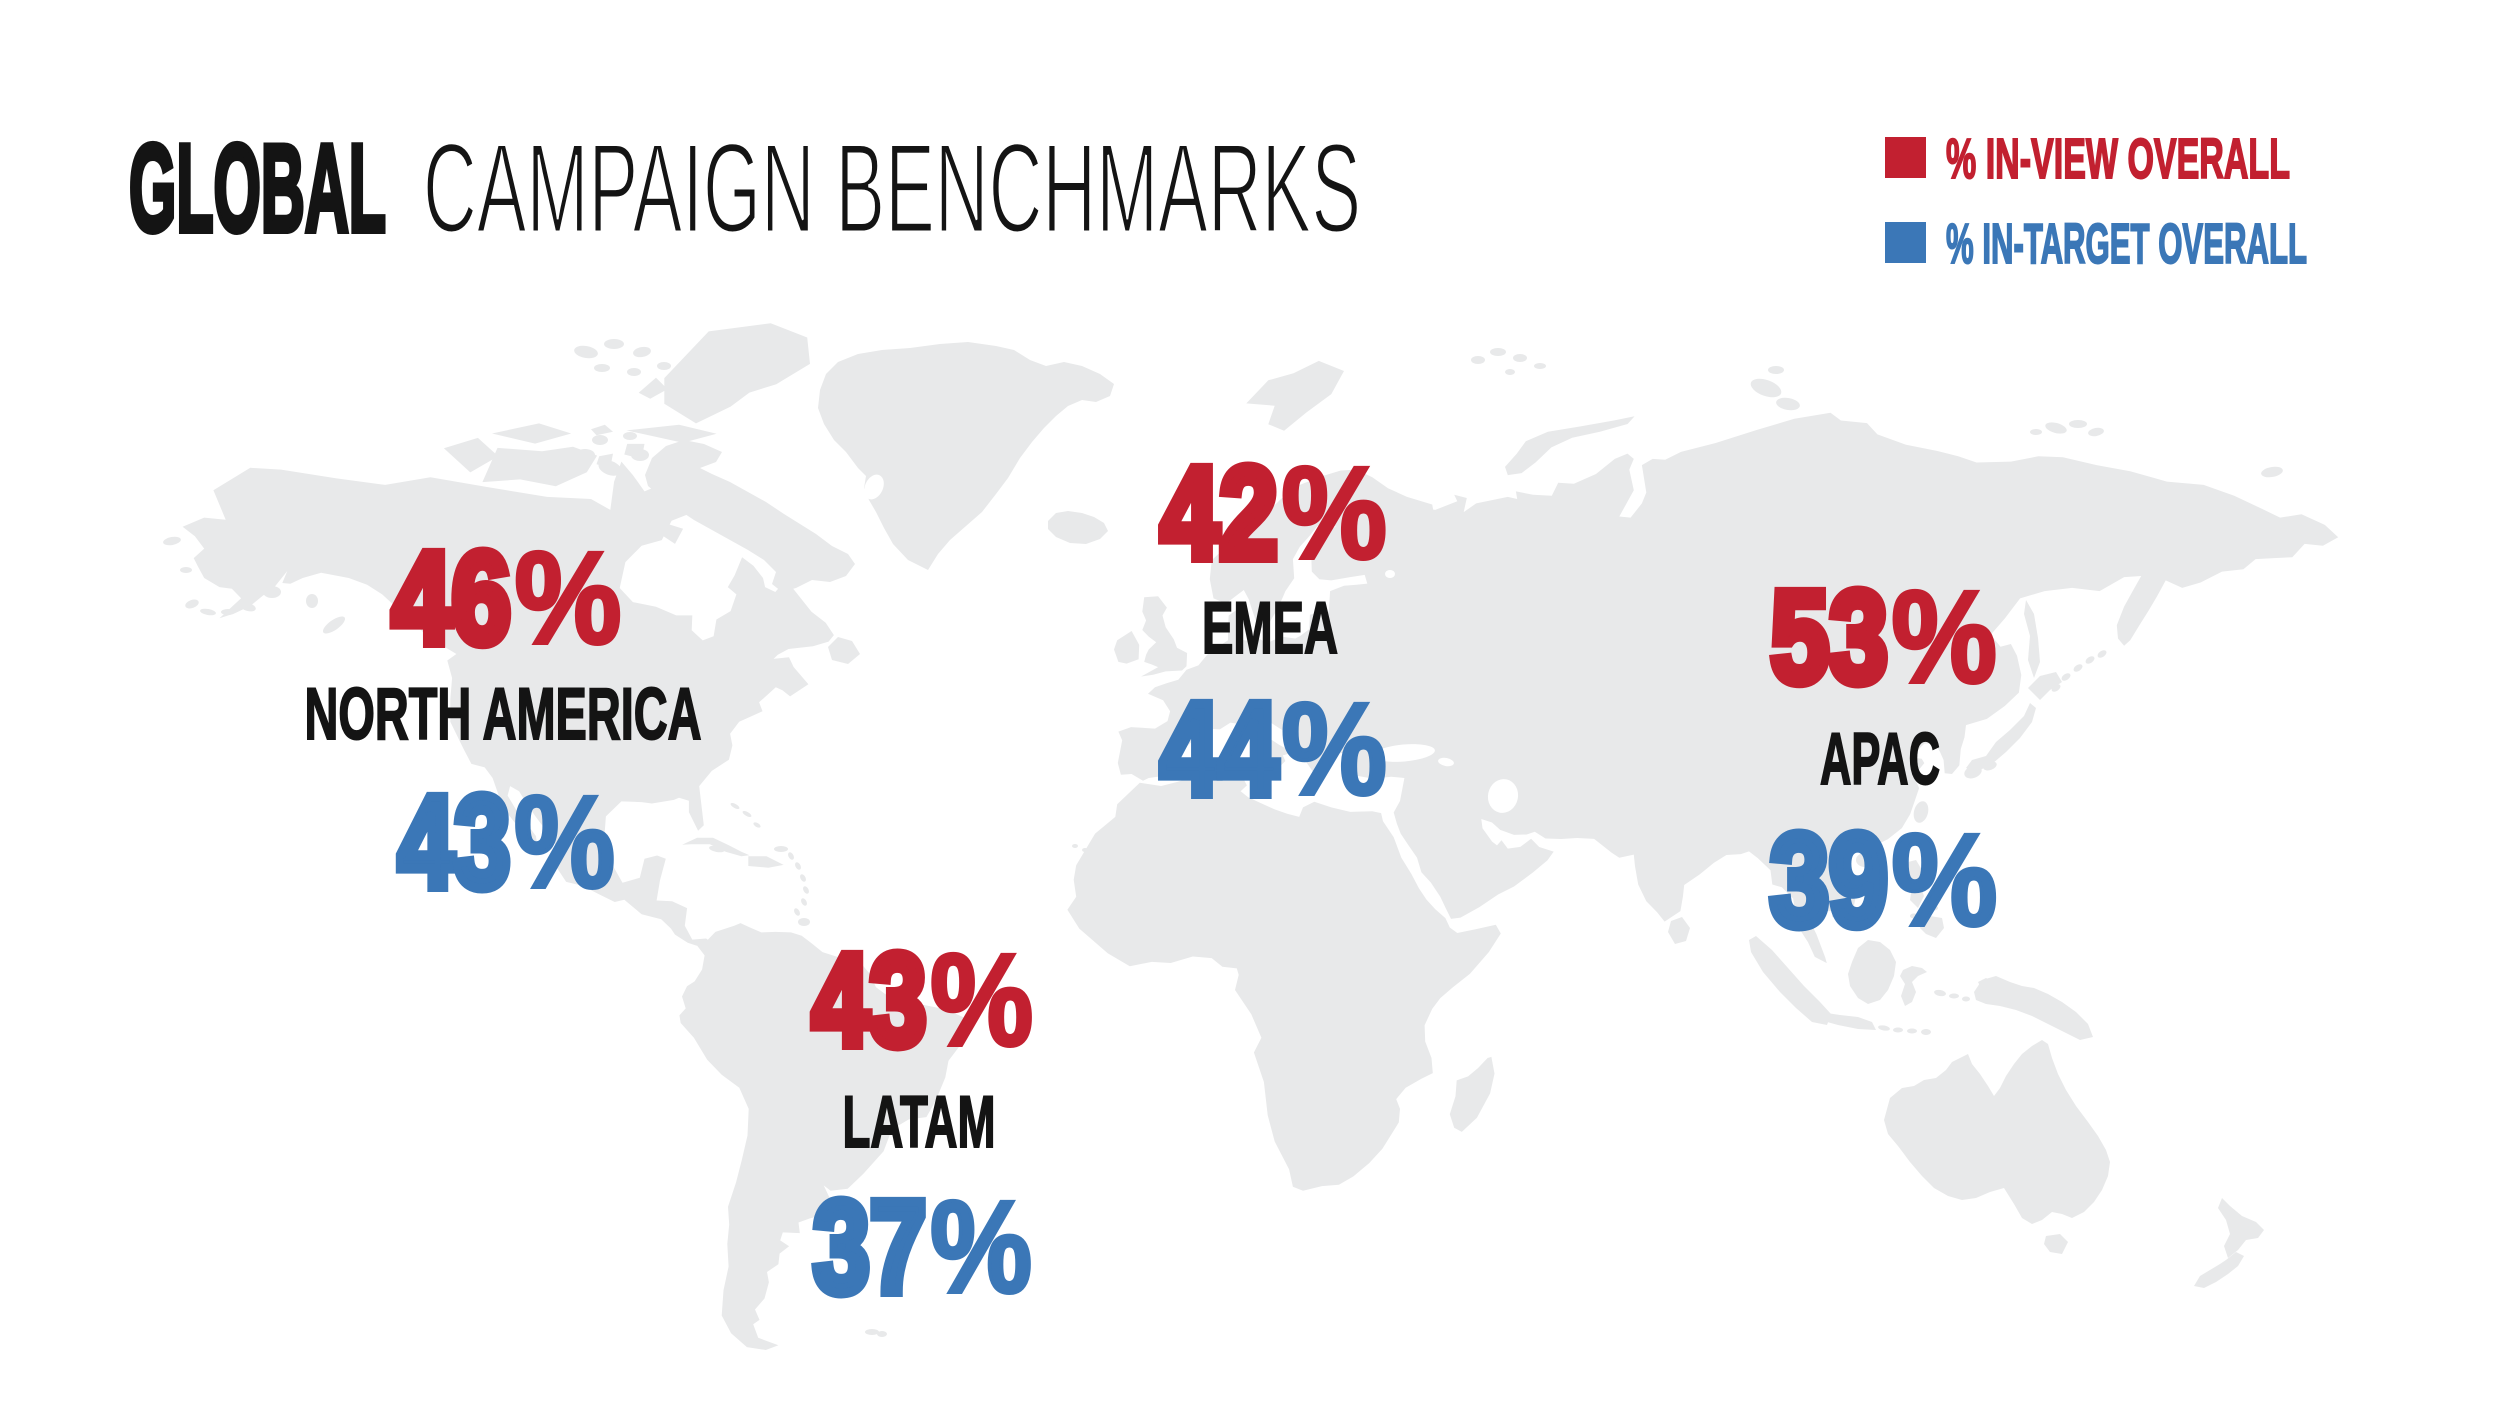 Image resolution: width=2500 pixels, height=1413 pixels. What do you see at coordinates (1218, 512) in the screenshot?
I see `svg-text: 42` at bounding box center [1218, 512].